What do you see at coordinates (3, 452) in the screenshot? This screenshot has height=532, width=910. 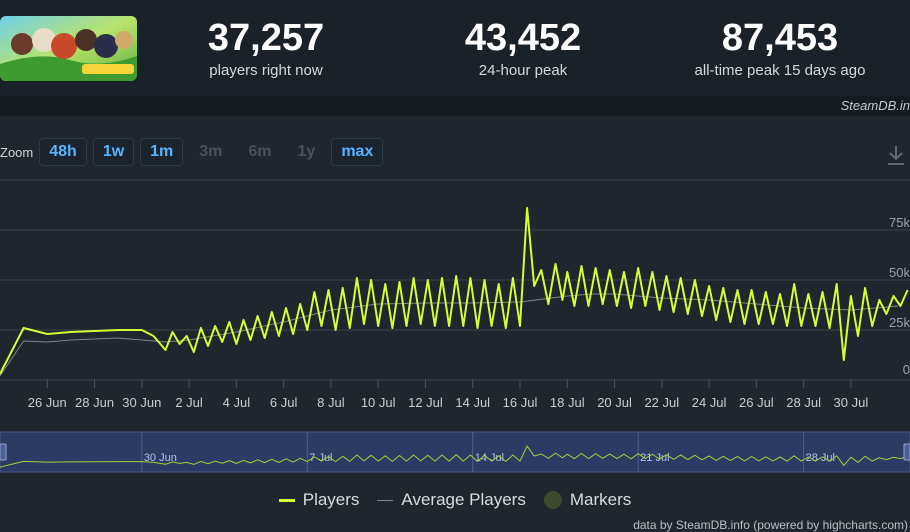 I see `navigator-handle-left` at bounding box center [3, 452].